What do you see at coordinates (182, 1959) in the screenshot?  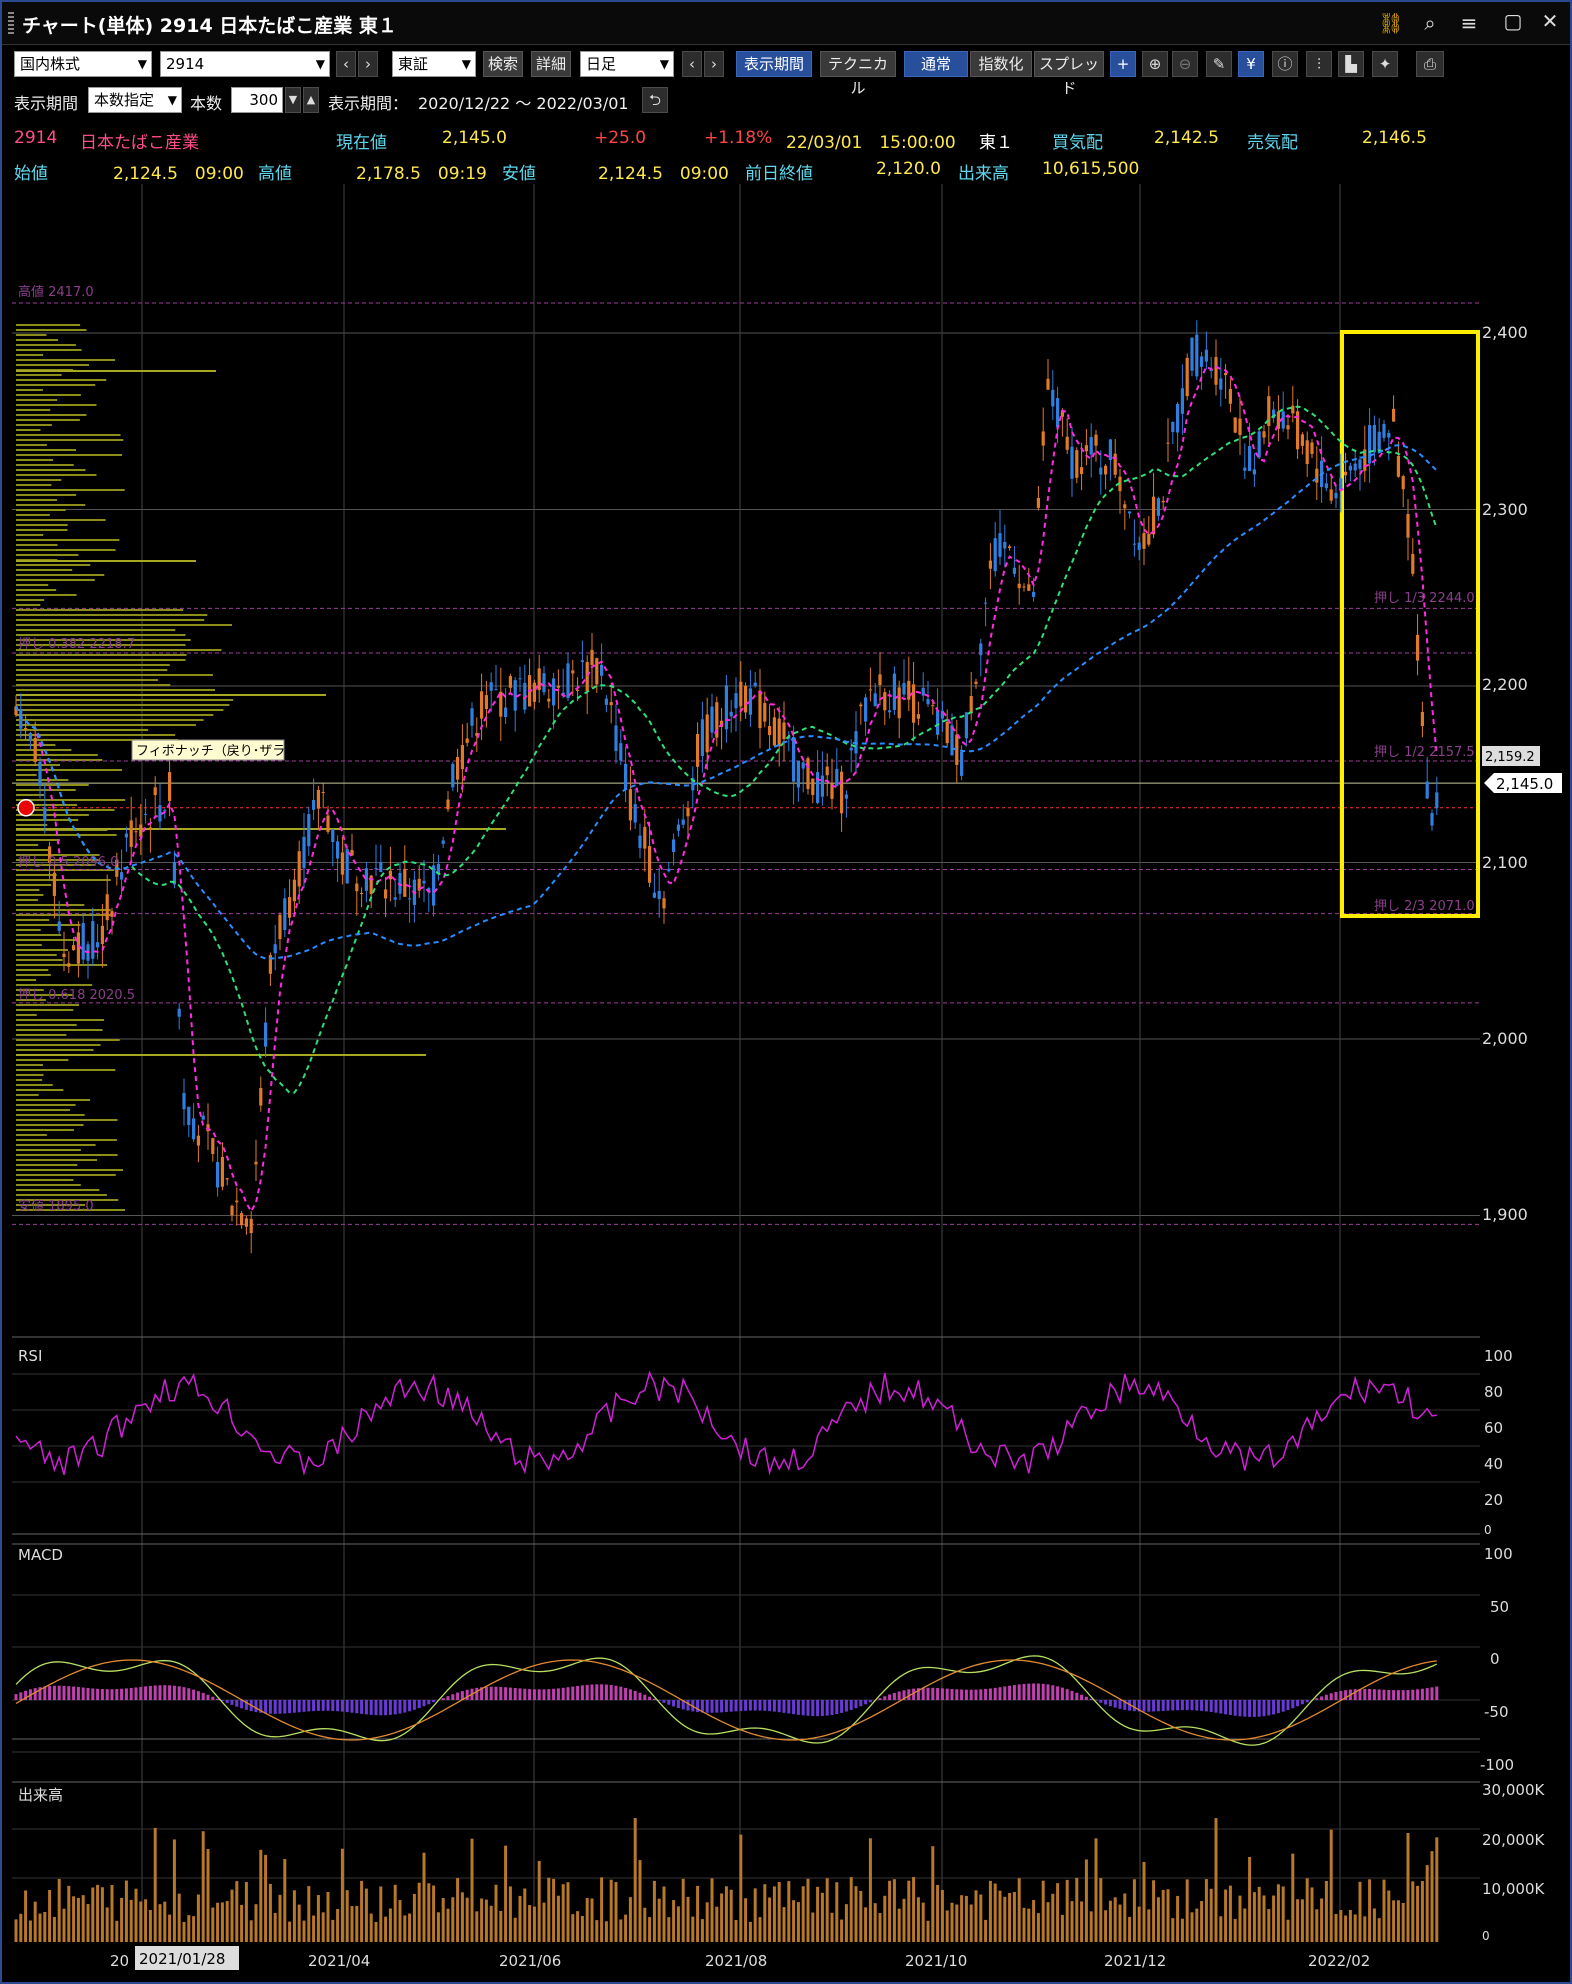 I see `cursor-date: 2021/01/28` at bounding box center [182, 1959].